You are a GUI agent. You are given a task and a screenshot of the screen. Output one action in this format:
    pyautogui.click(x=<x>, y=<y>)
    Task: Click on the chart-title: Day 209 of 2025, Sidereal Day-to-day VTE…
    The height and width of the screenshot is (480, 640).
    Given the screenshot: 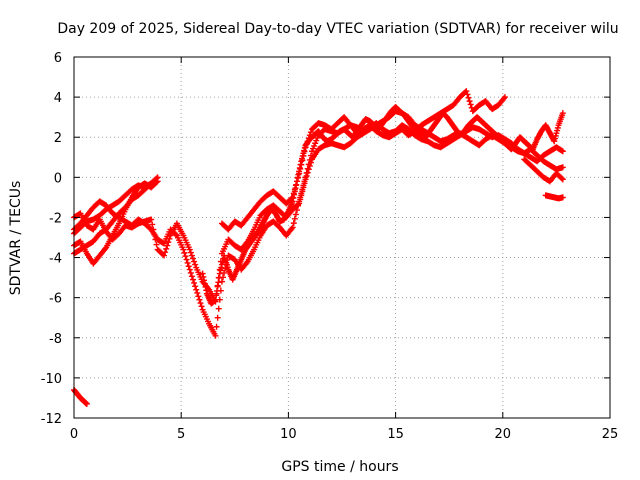 What is the action you would take?
    pyautogui.click(x=337, y=29)
    